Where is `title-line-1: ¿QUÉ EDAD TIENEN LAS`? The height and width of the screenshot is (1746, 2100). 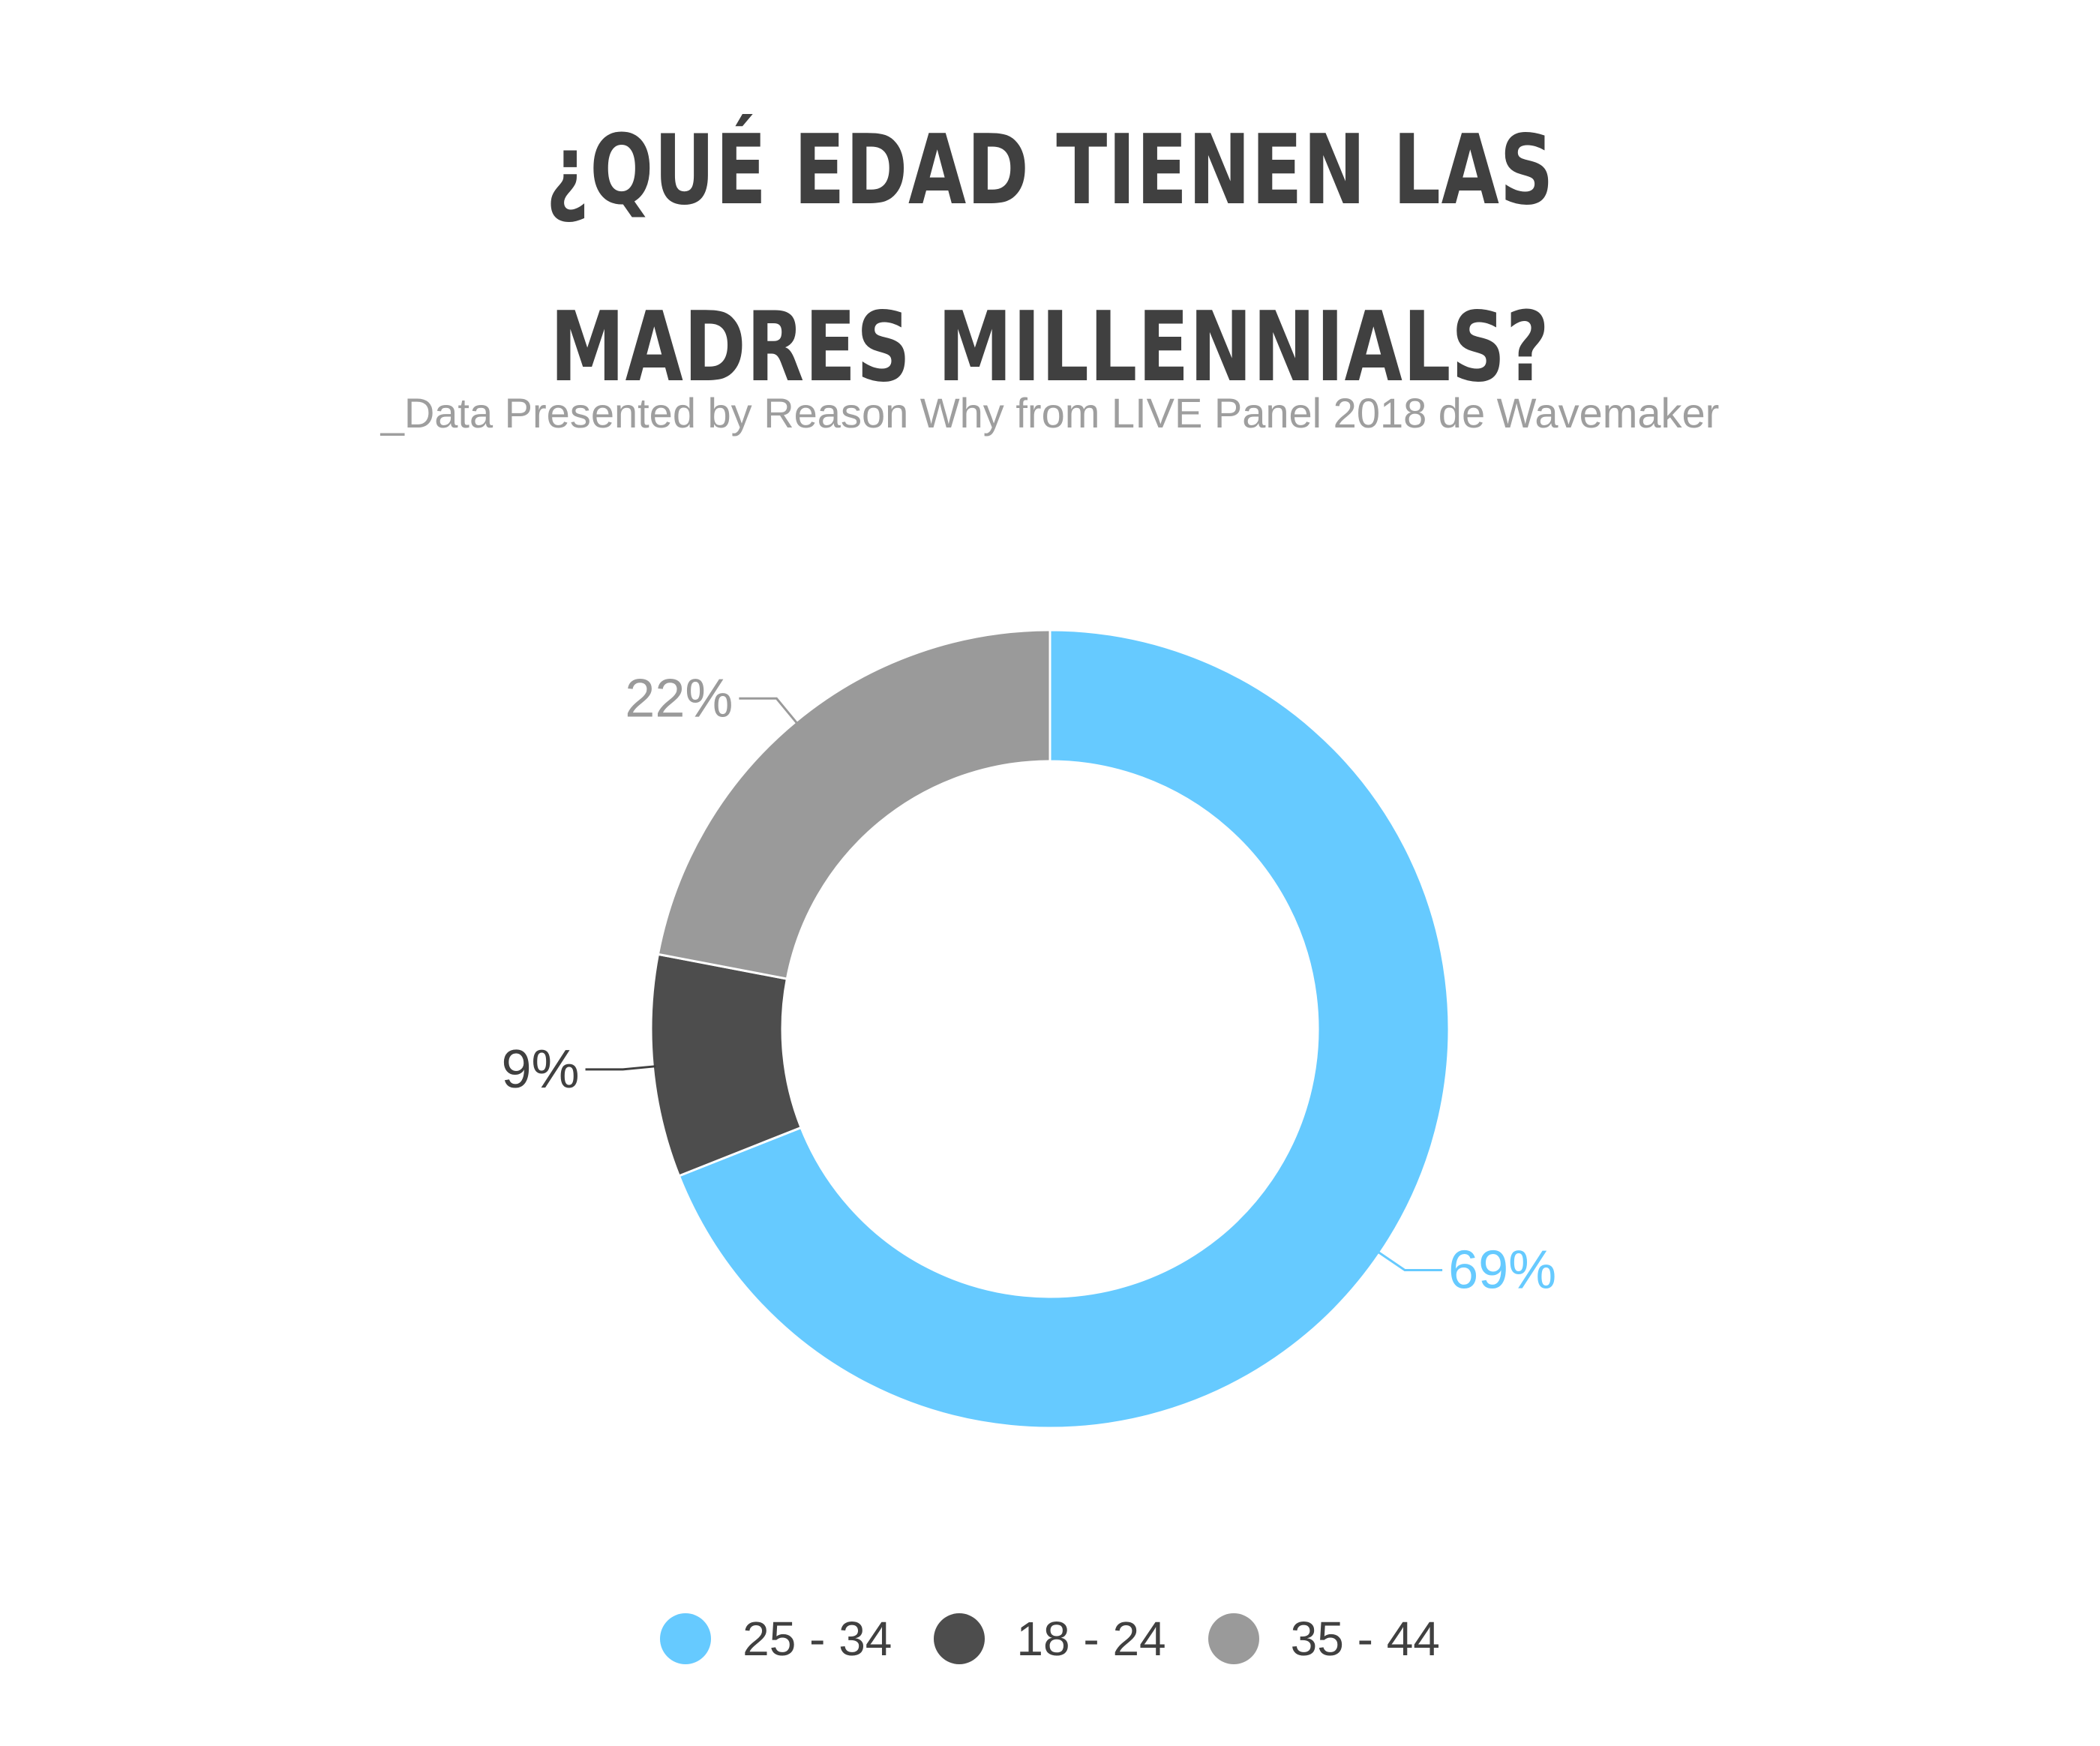 title-line-1: ¿QUÉ EDAD TIENEN LAS is located at coordinates (1050, 170).